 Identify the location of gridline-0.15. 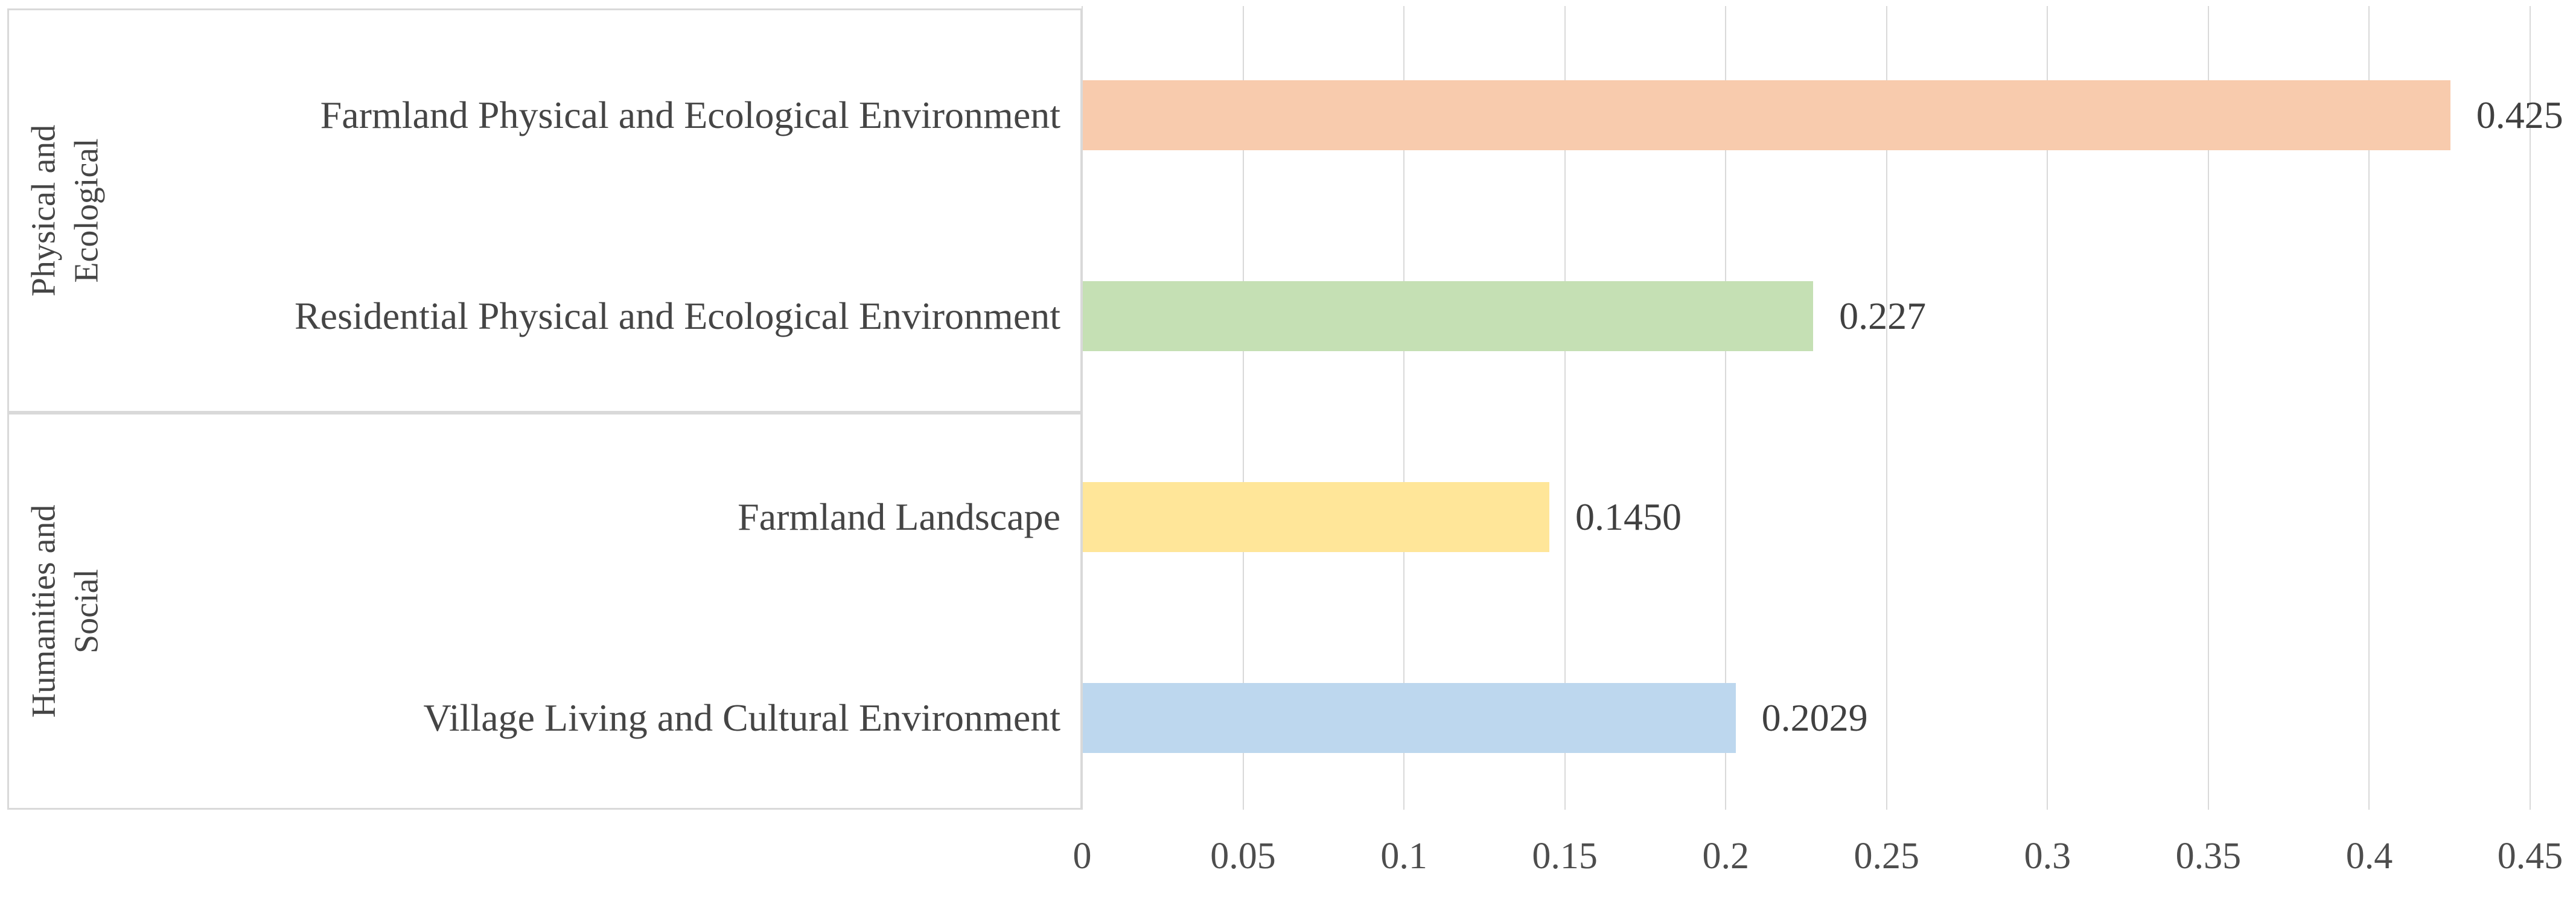
(1565, 408).